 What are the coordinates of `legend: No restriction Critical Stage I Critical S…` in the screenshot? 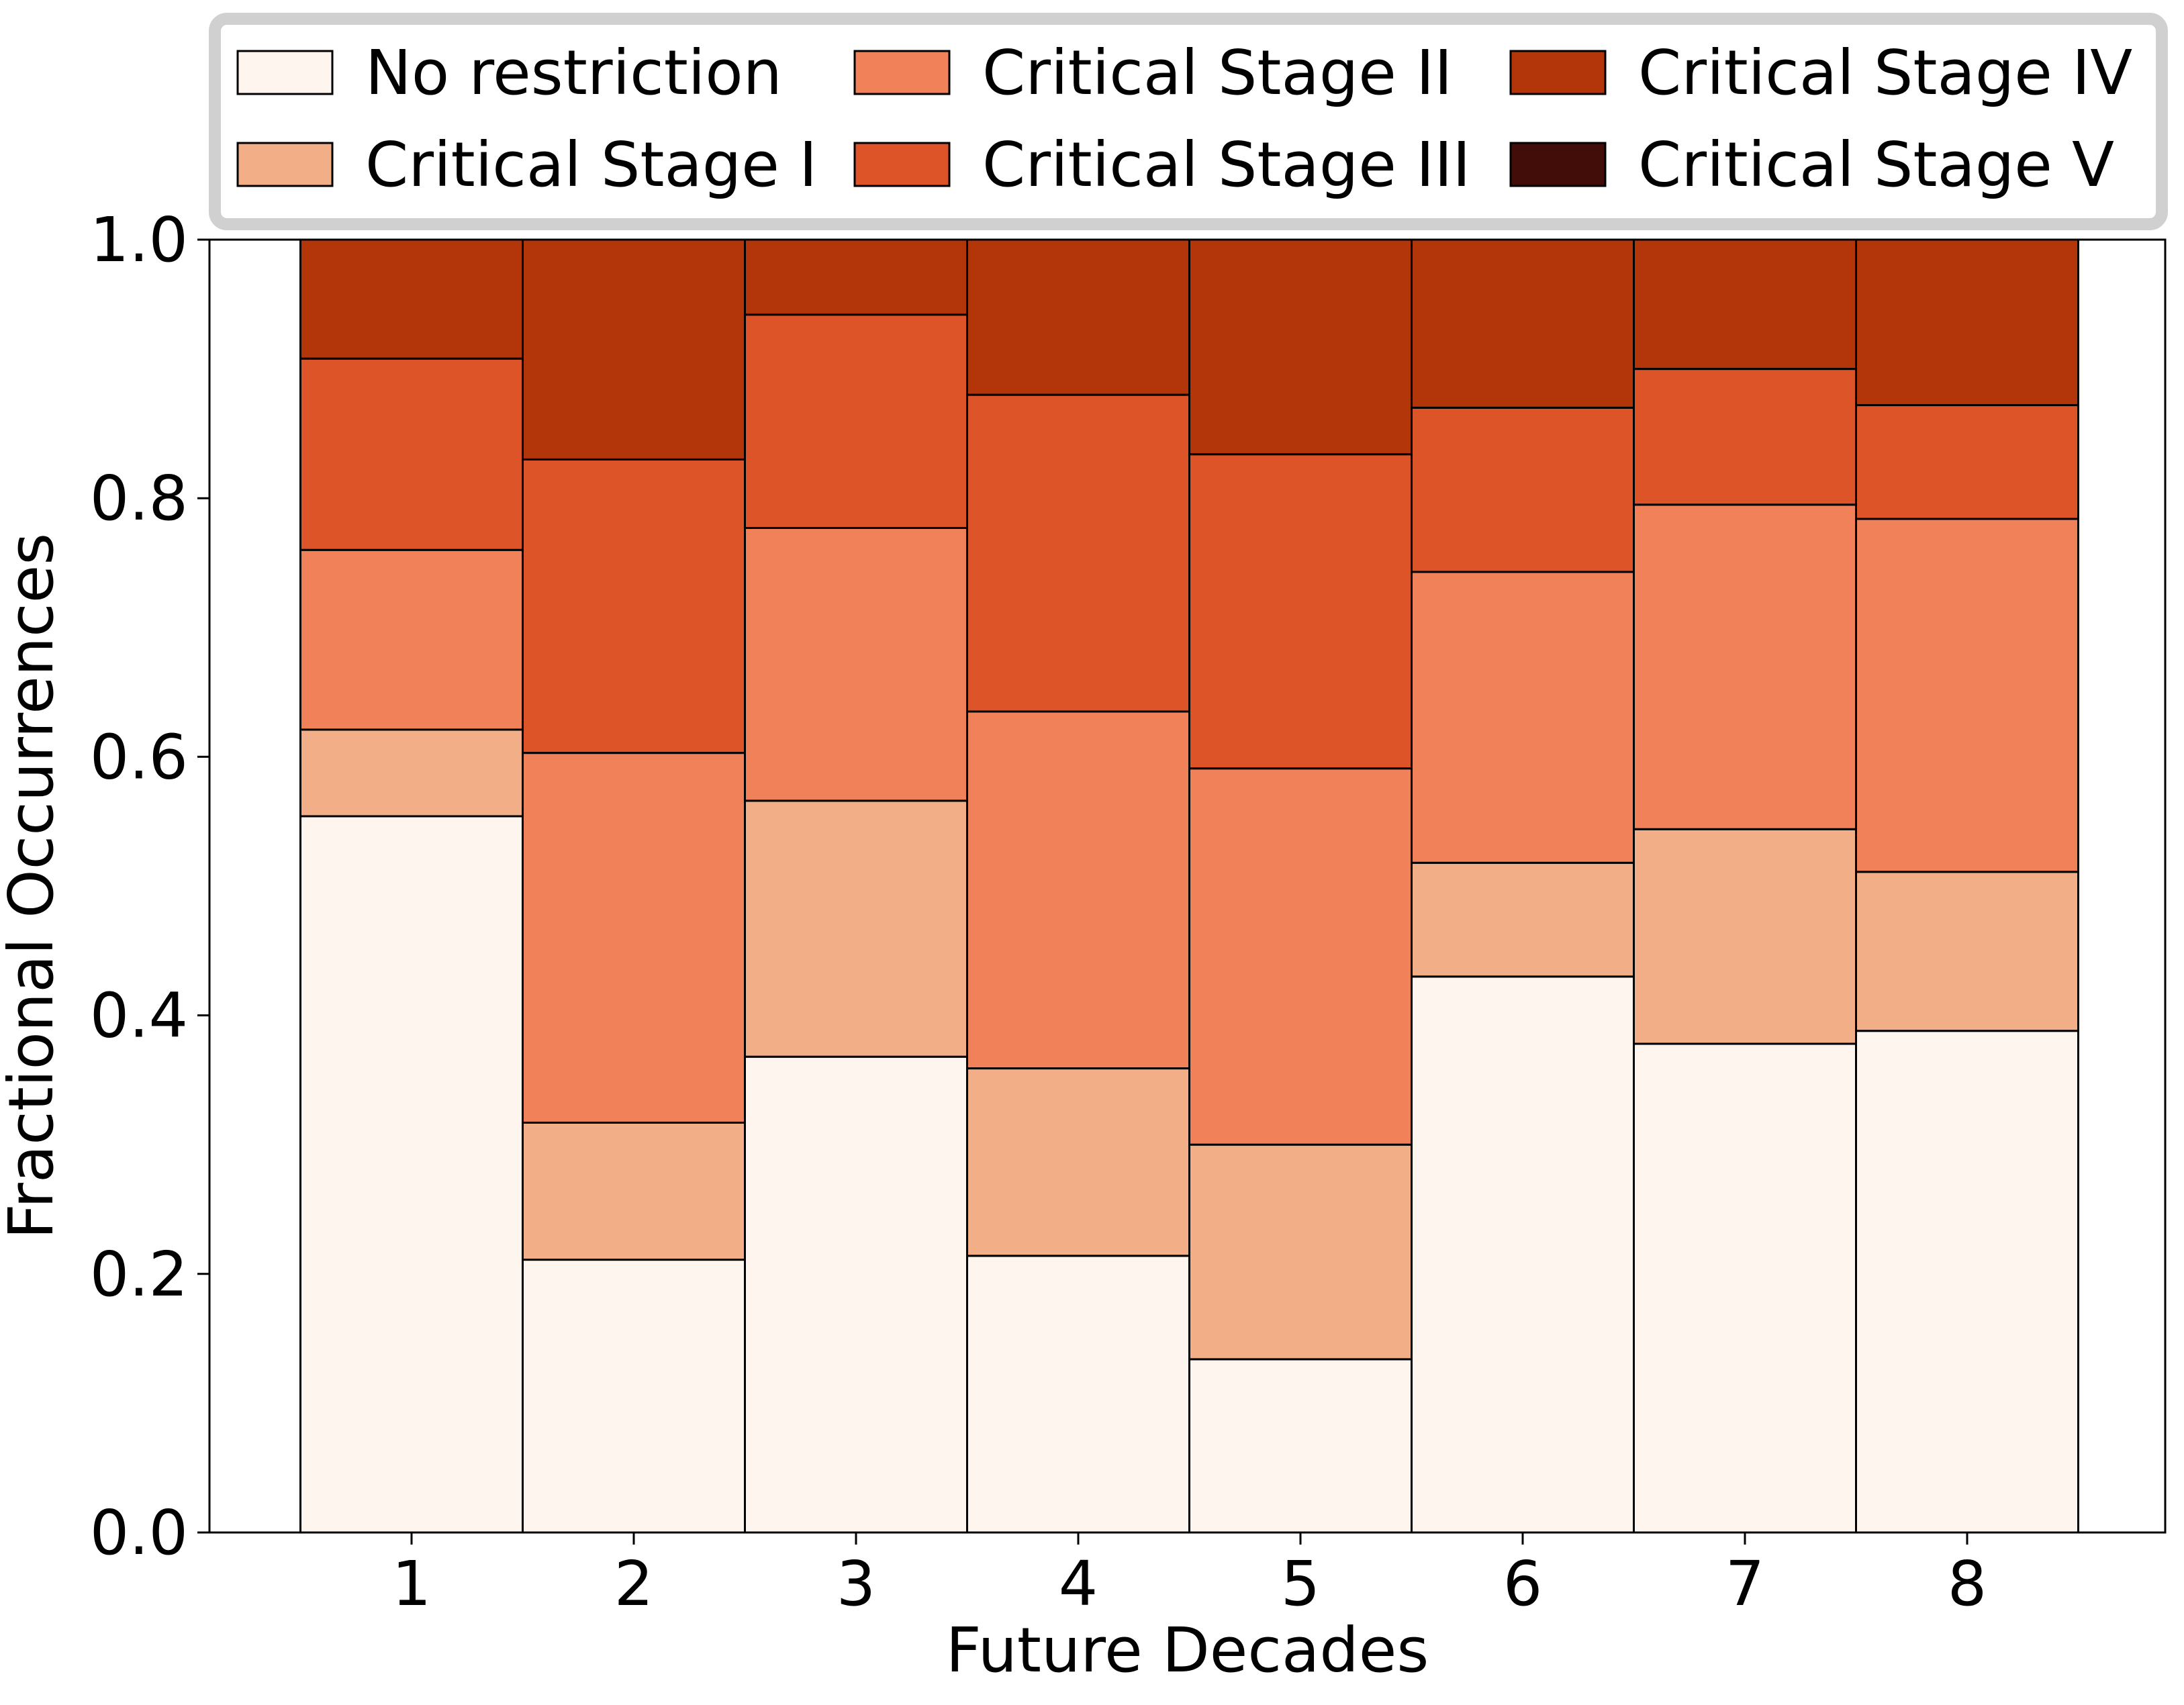 It's located at (1188, 121).